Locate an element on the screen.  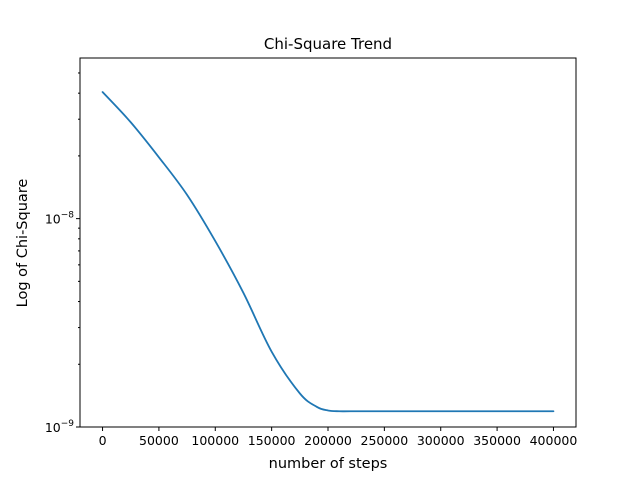
x-tick-label: 0 is located at coordinates (103, 440).